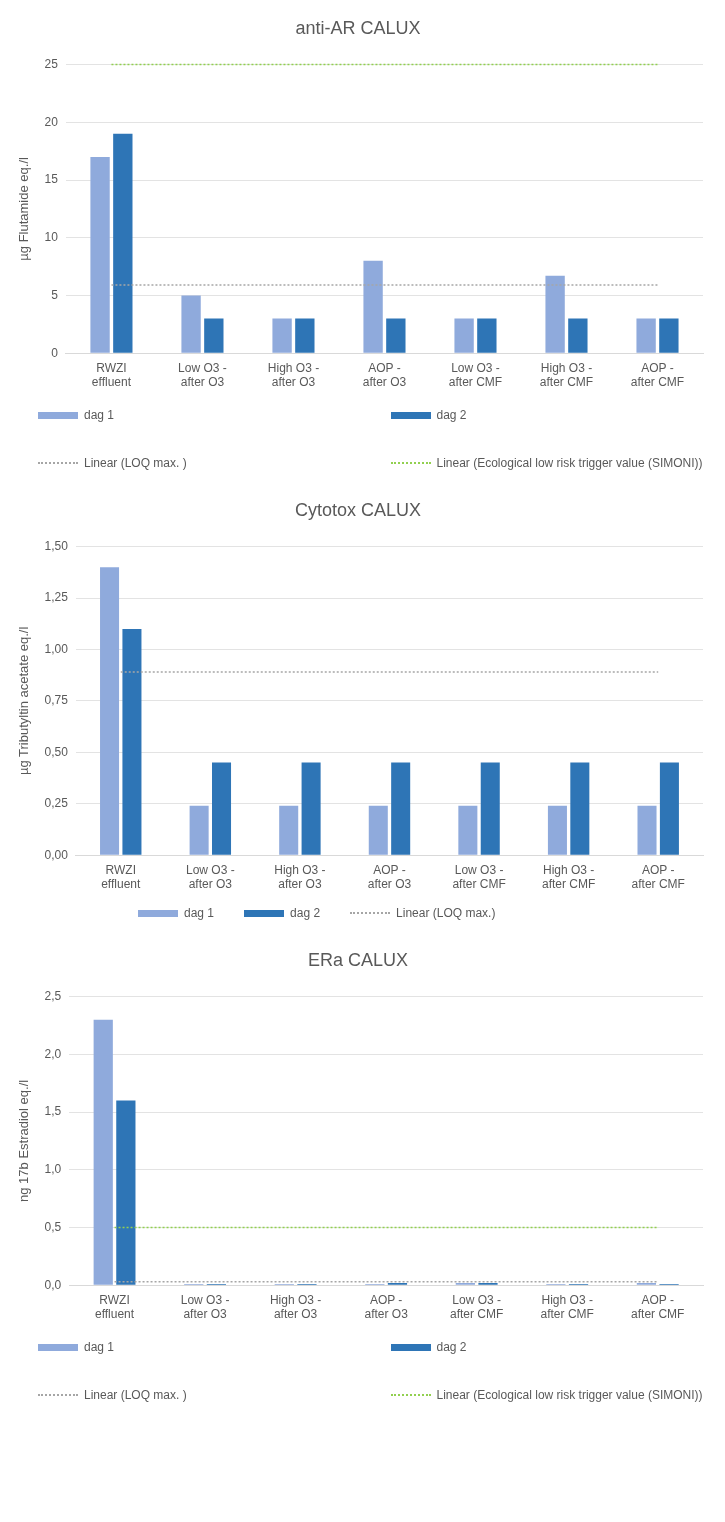 The height and width of the screenshot is (1522, 725). What do you see at coordinates (53, 1169) in the screenshot?
I see `y-tick-label: 1,0` at bounding box center [53, 1169].